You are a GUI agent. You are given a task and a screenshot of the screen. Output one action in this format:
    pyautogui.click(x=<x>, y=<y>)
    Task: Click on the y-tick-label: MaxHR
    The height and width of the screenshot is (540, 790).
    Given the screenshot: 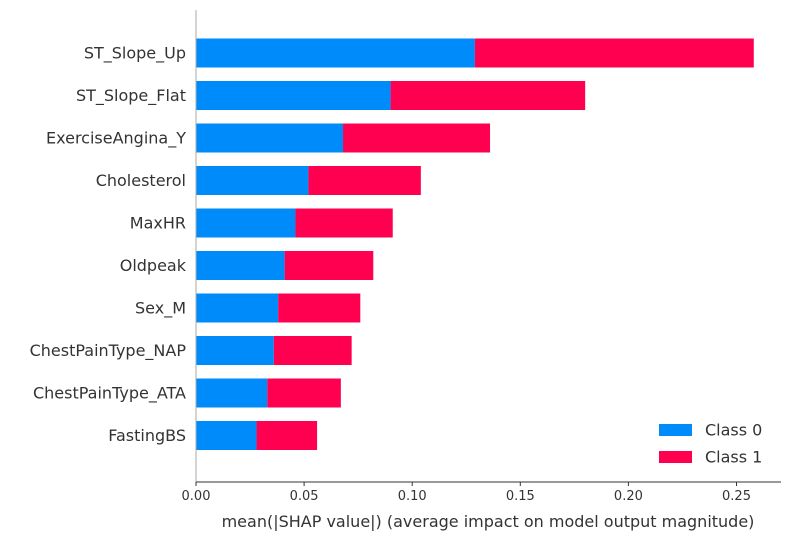 What is the action you would take?
    pyautogui.click(x=158, y=223)
    